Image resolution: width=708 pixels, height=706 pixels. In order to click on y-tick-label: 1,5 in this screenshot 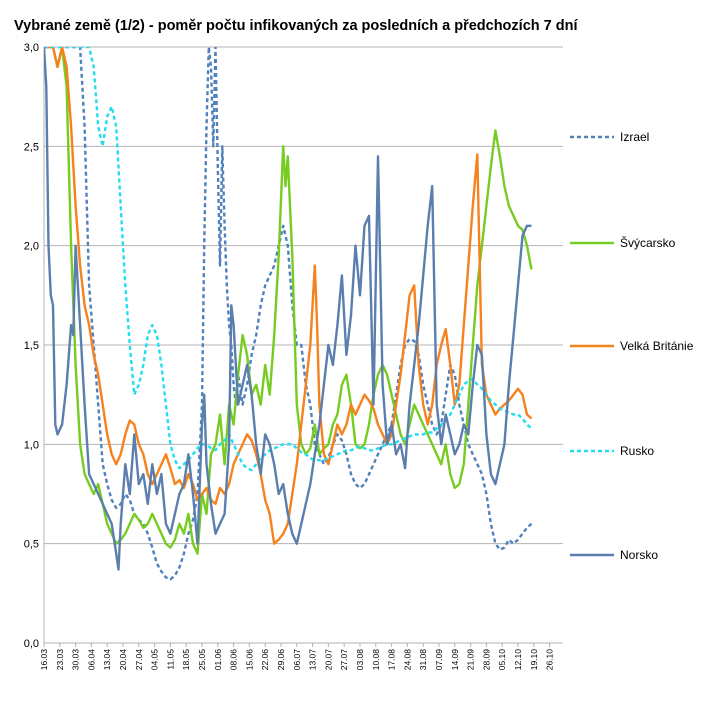, I will do `click(31, 346)`.